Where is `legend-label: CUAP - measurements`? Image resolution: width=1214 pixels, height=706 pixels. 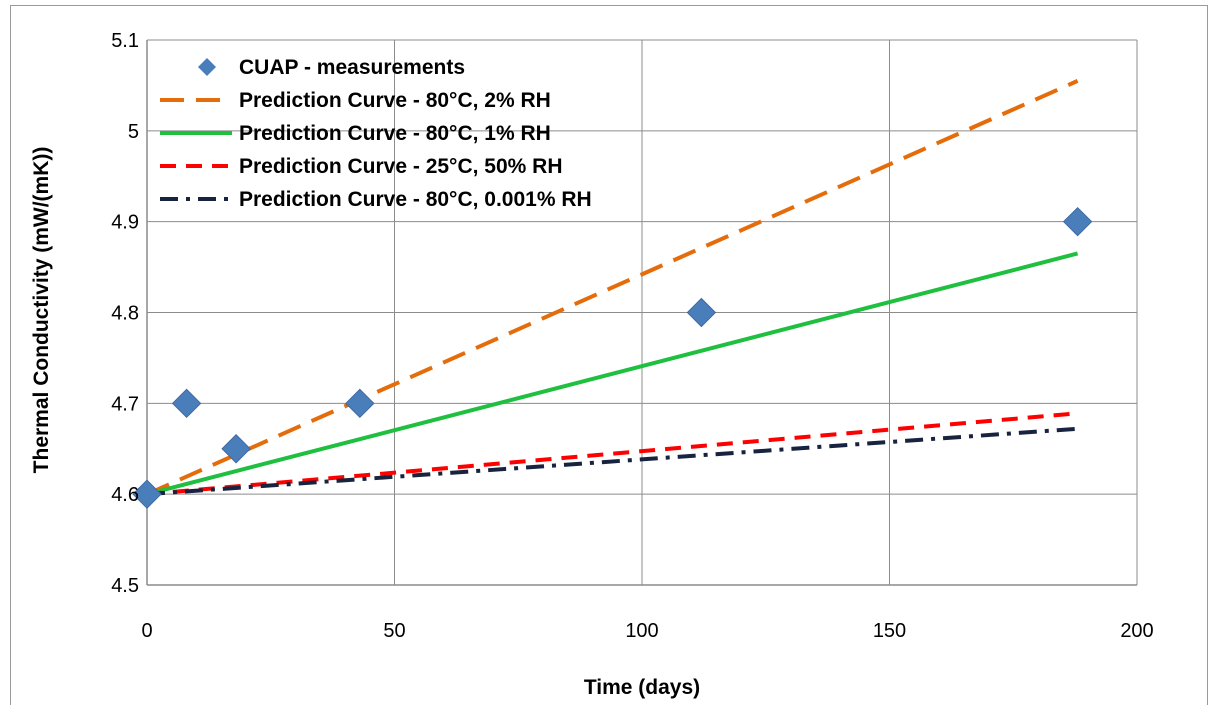
legend-label: CUAP - measurements is located at coordinates (352, 67).